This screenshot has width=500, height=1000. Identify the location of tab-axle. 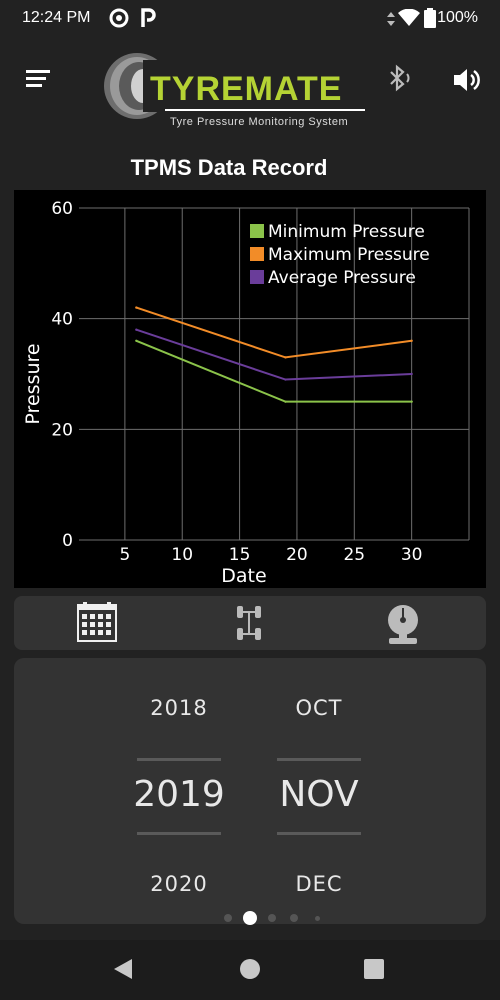
(249, 623).